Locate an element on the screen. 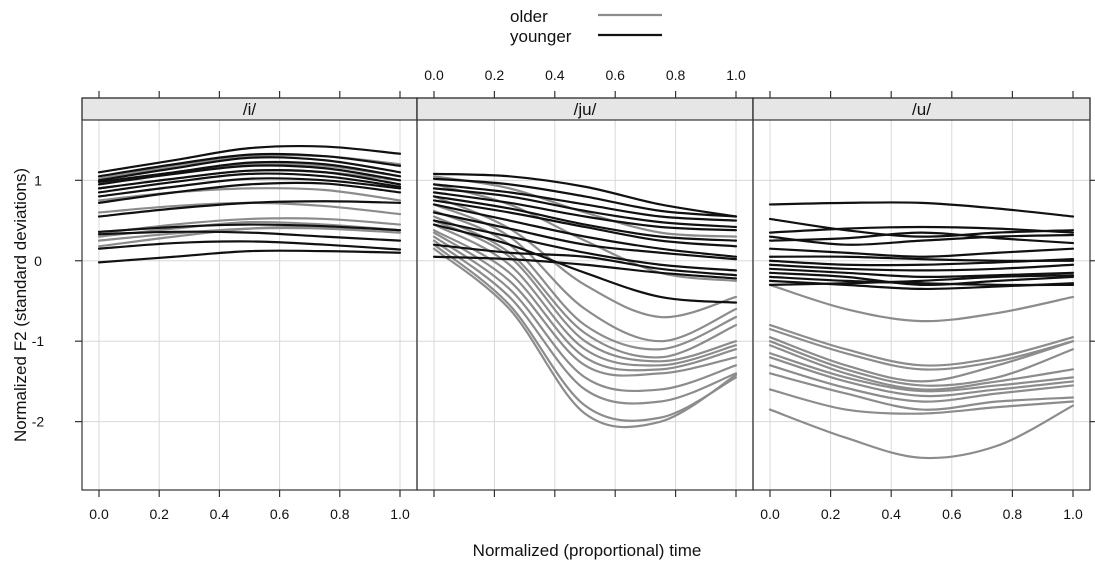 The height and width of the screenshot is (564, 1095). legend-label-younger: younger is located at coordinates (541, 36).